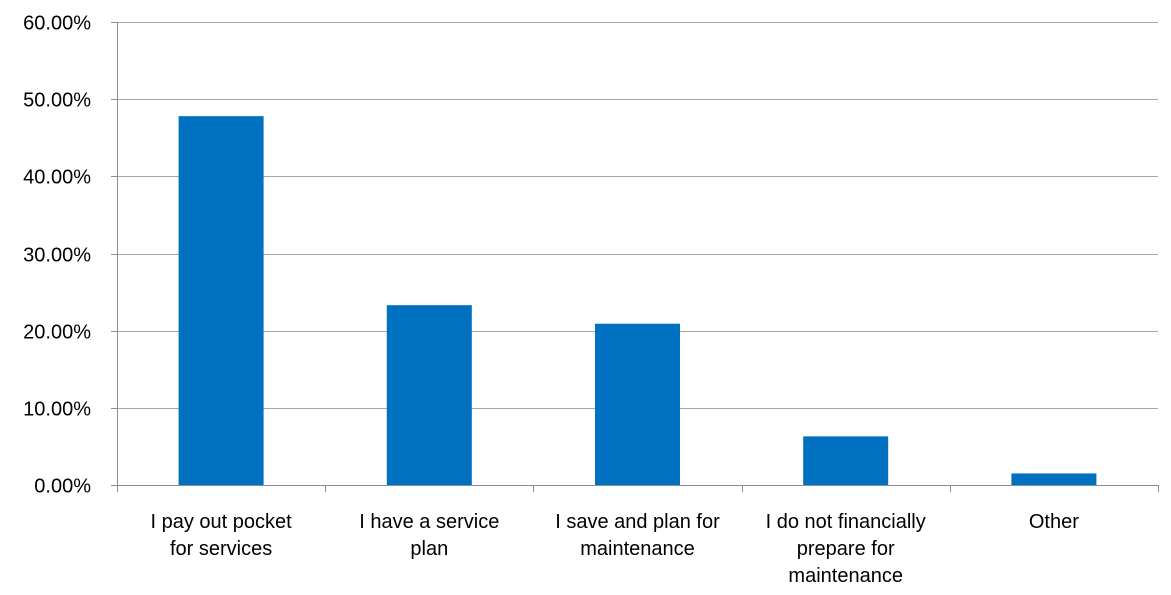 The image size is (1171, 595). What do you see at coordinates (846, 522) in the screenshot?
I see `x-category-label-line: I do not financially` at bounding box center [846, 522].